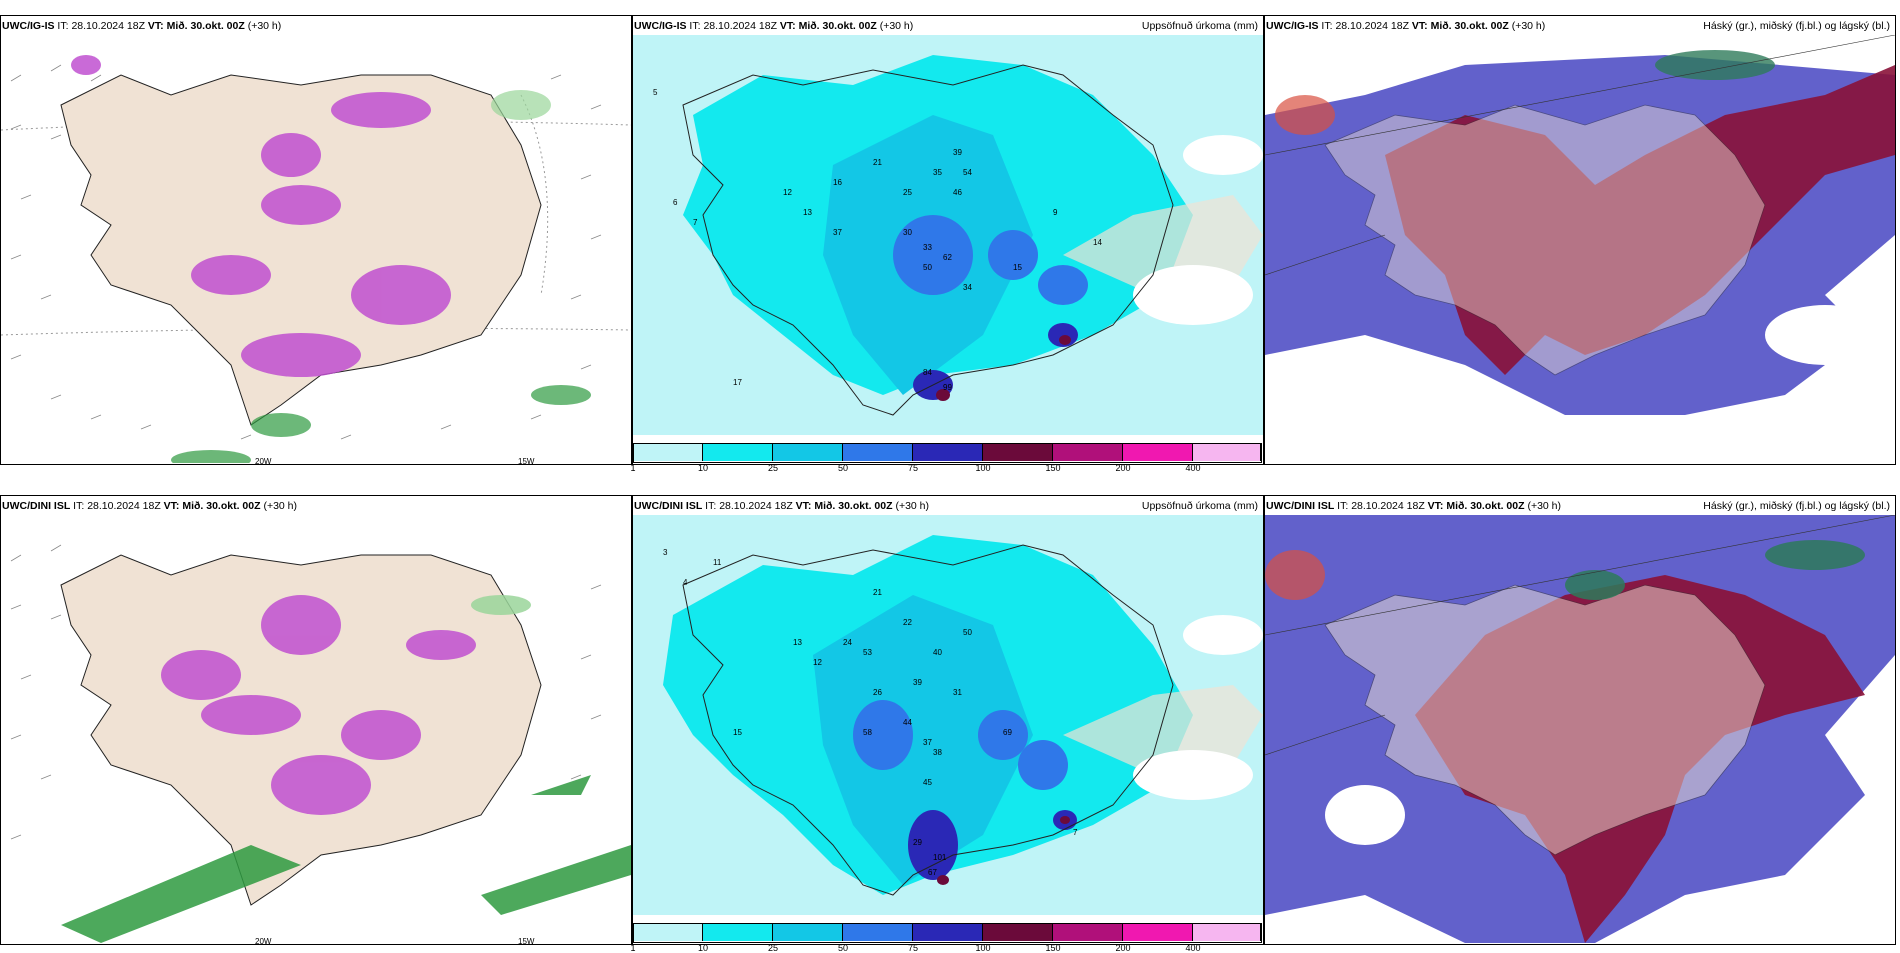 Image resolution: width=1900 pixels, height=953 pixels. I want to click on svg-text: 30, so click(907, 232).